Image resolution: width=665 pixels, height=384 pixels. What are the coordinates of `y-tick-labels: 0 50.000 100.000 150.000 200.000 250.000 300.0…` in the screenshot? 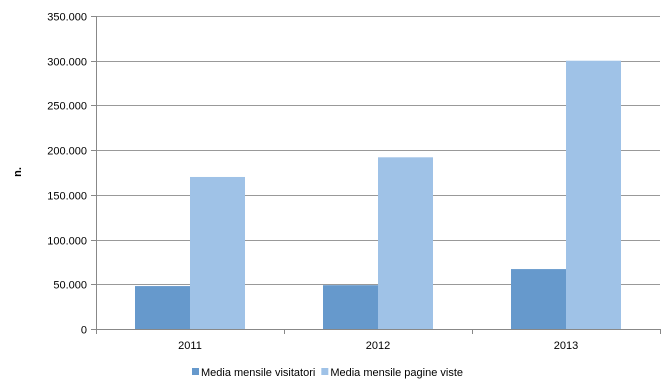 It's located at (67, 174).